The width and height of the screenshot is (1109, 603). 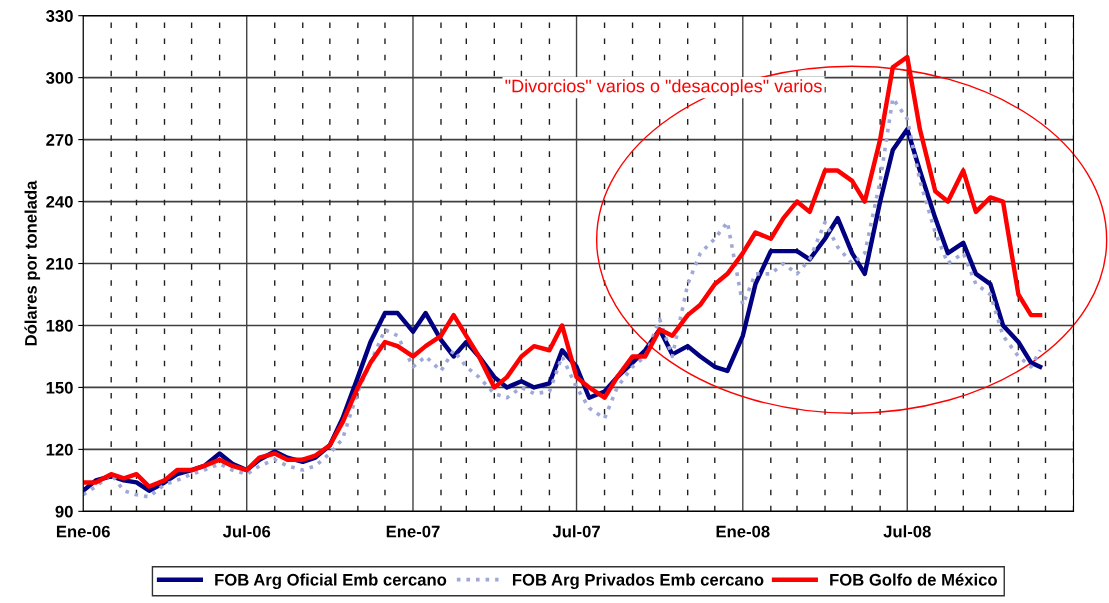 I want to click on y-tick-label: 120, so click(x=59, y=449).